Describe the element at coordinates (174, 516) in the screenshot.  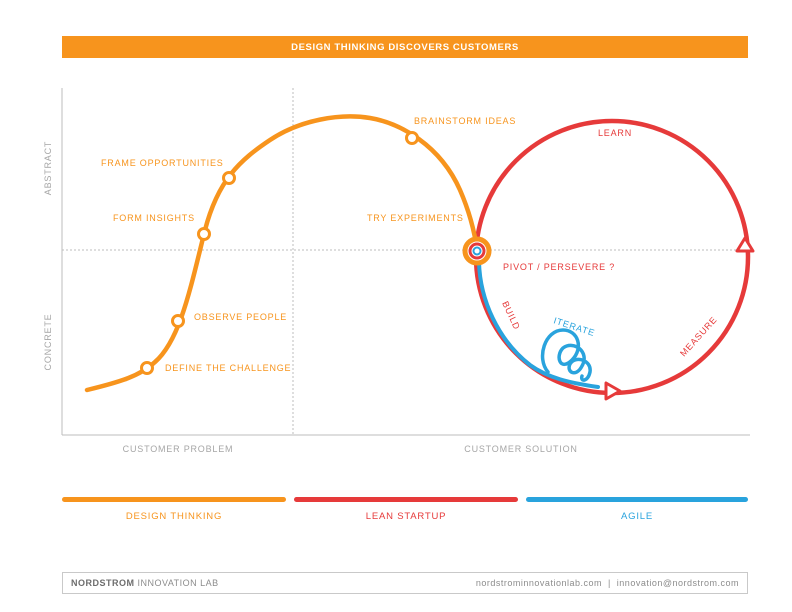
I see `legend-design-label: DESIGN THINKING` at that location.